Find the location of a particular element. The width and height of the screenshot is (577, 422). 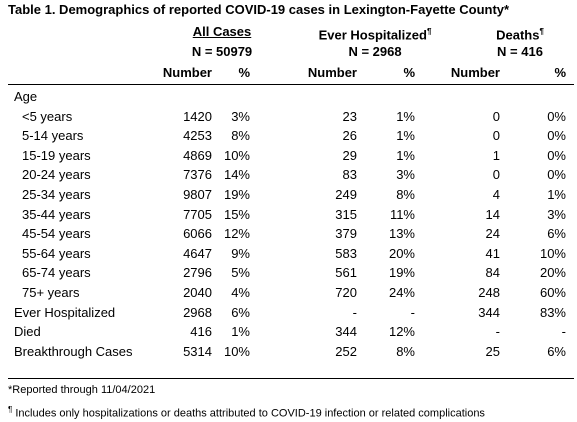

cell: 24 is located at coordinates (492, 234).